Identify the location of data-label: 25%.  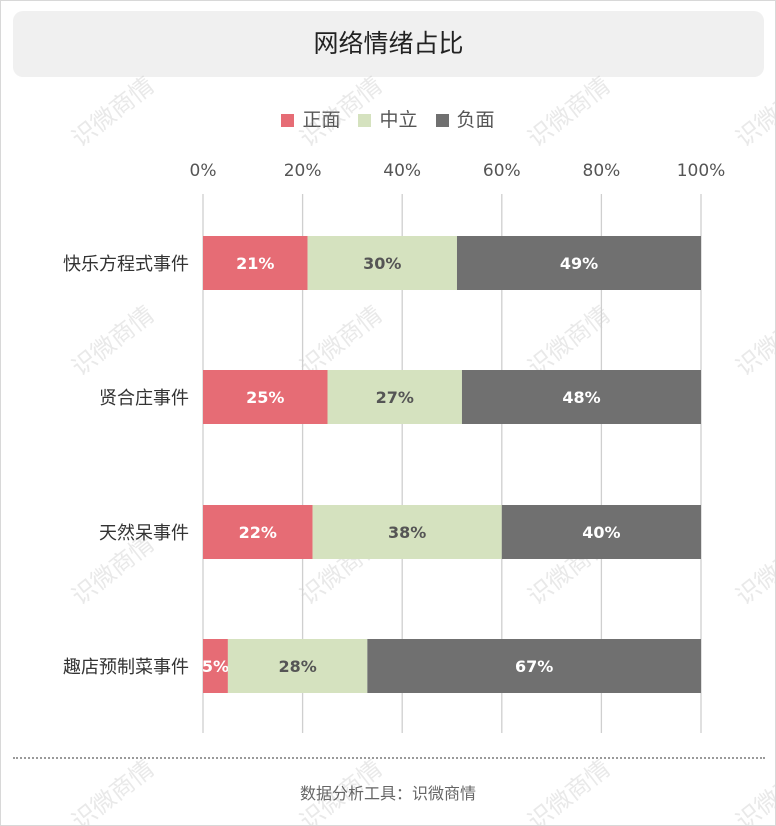
(265, 397).